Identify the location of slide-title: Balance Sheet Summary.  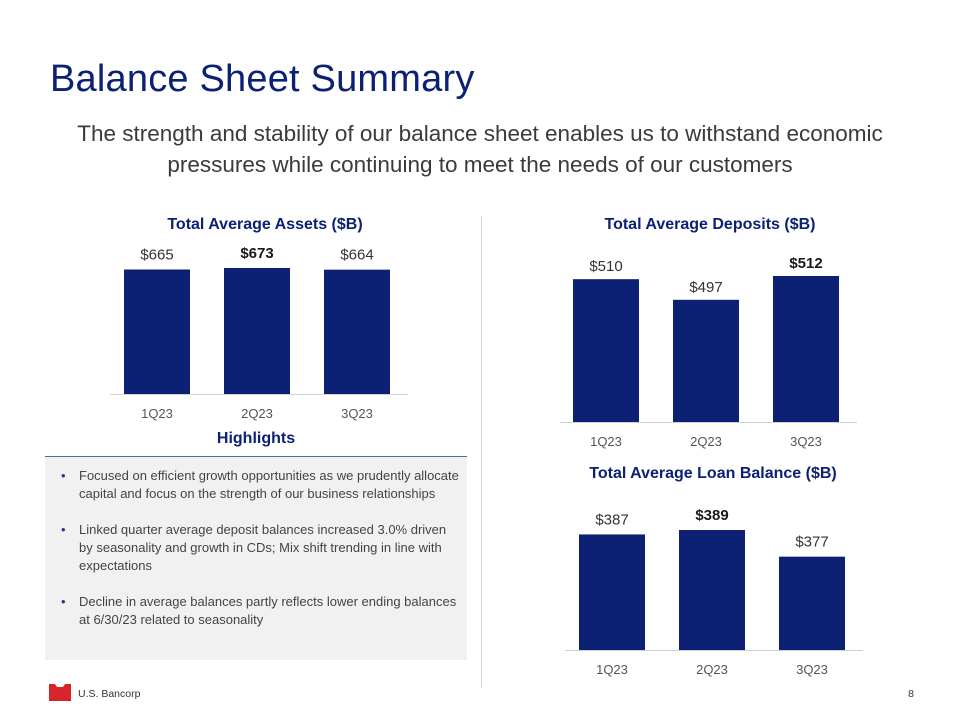
(262, 79).